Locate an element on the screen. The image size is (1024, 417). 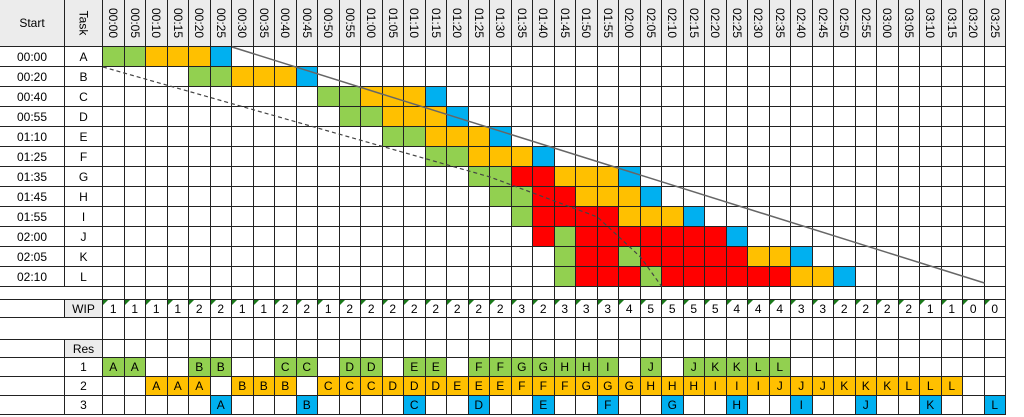
time-header: 01:15 is located at coordinates (436, 23).